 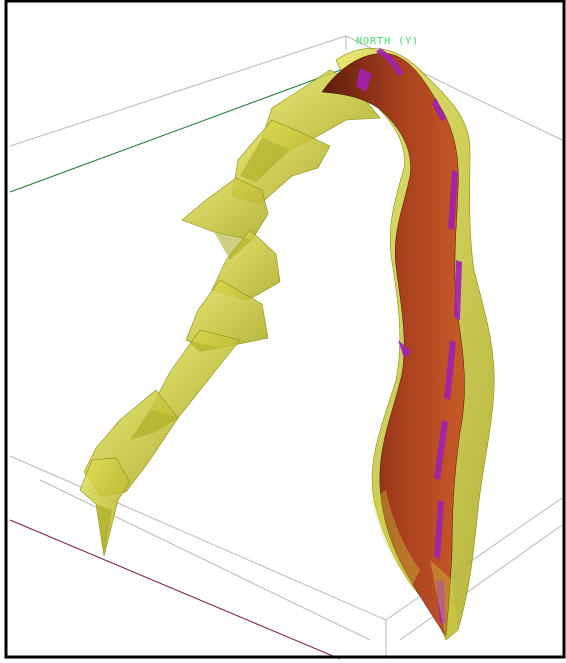 What do you see at coordinates (175, 589) in the screenshot?
I see `x-axis-line` at bounding box center [175, 589].